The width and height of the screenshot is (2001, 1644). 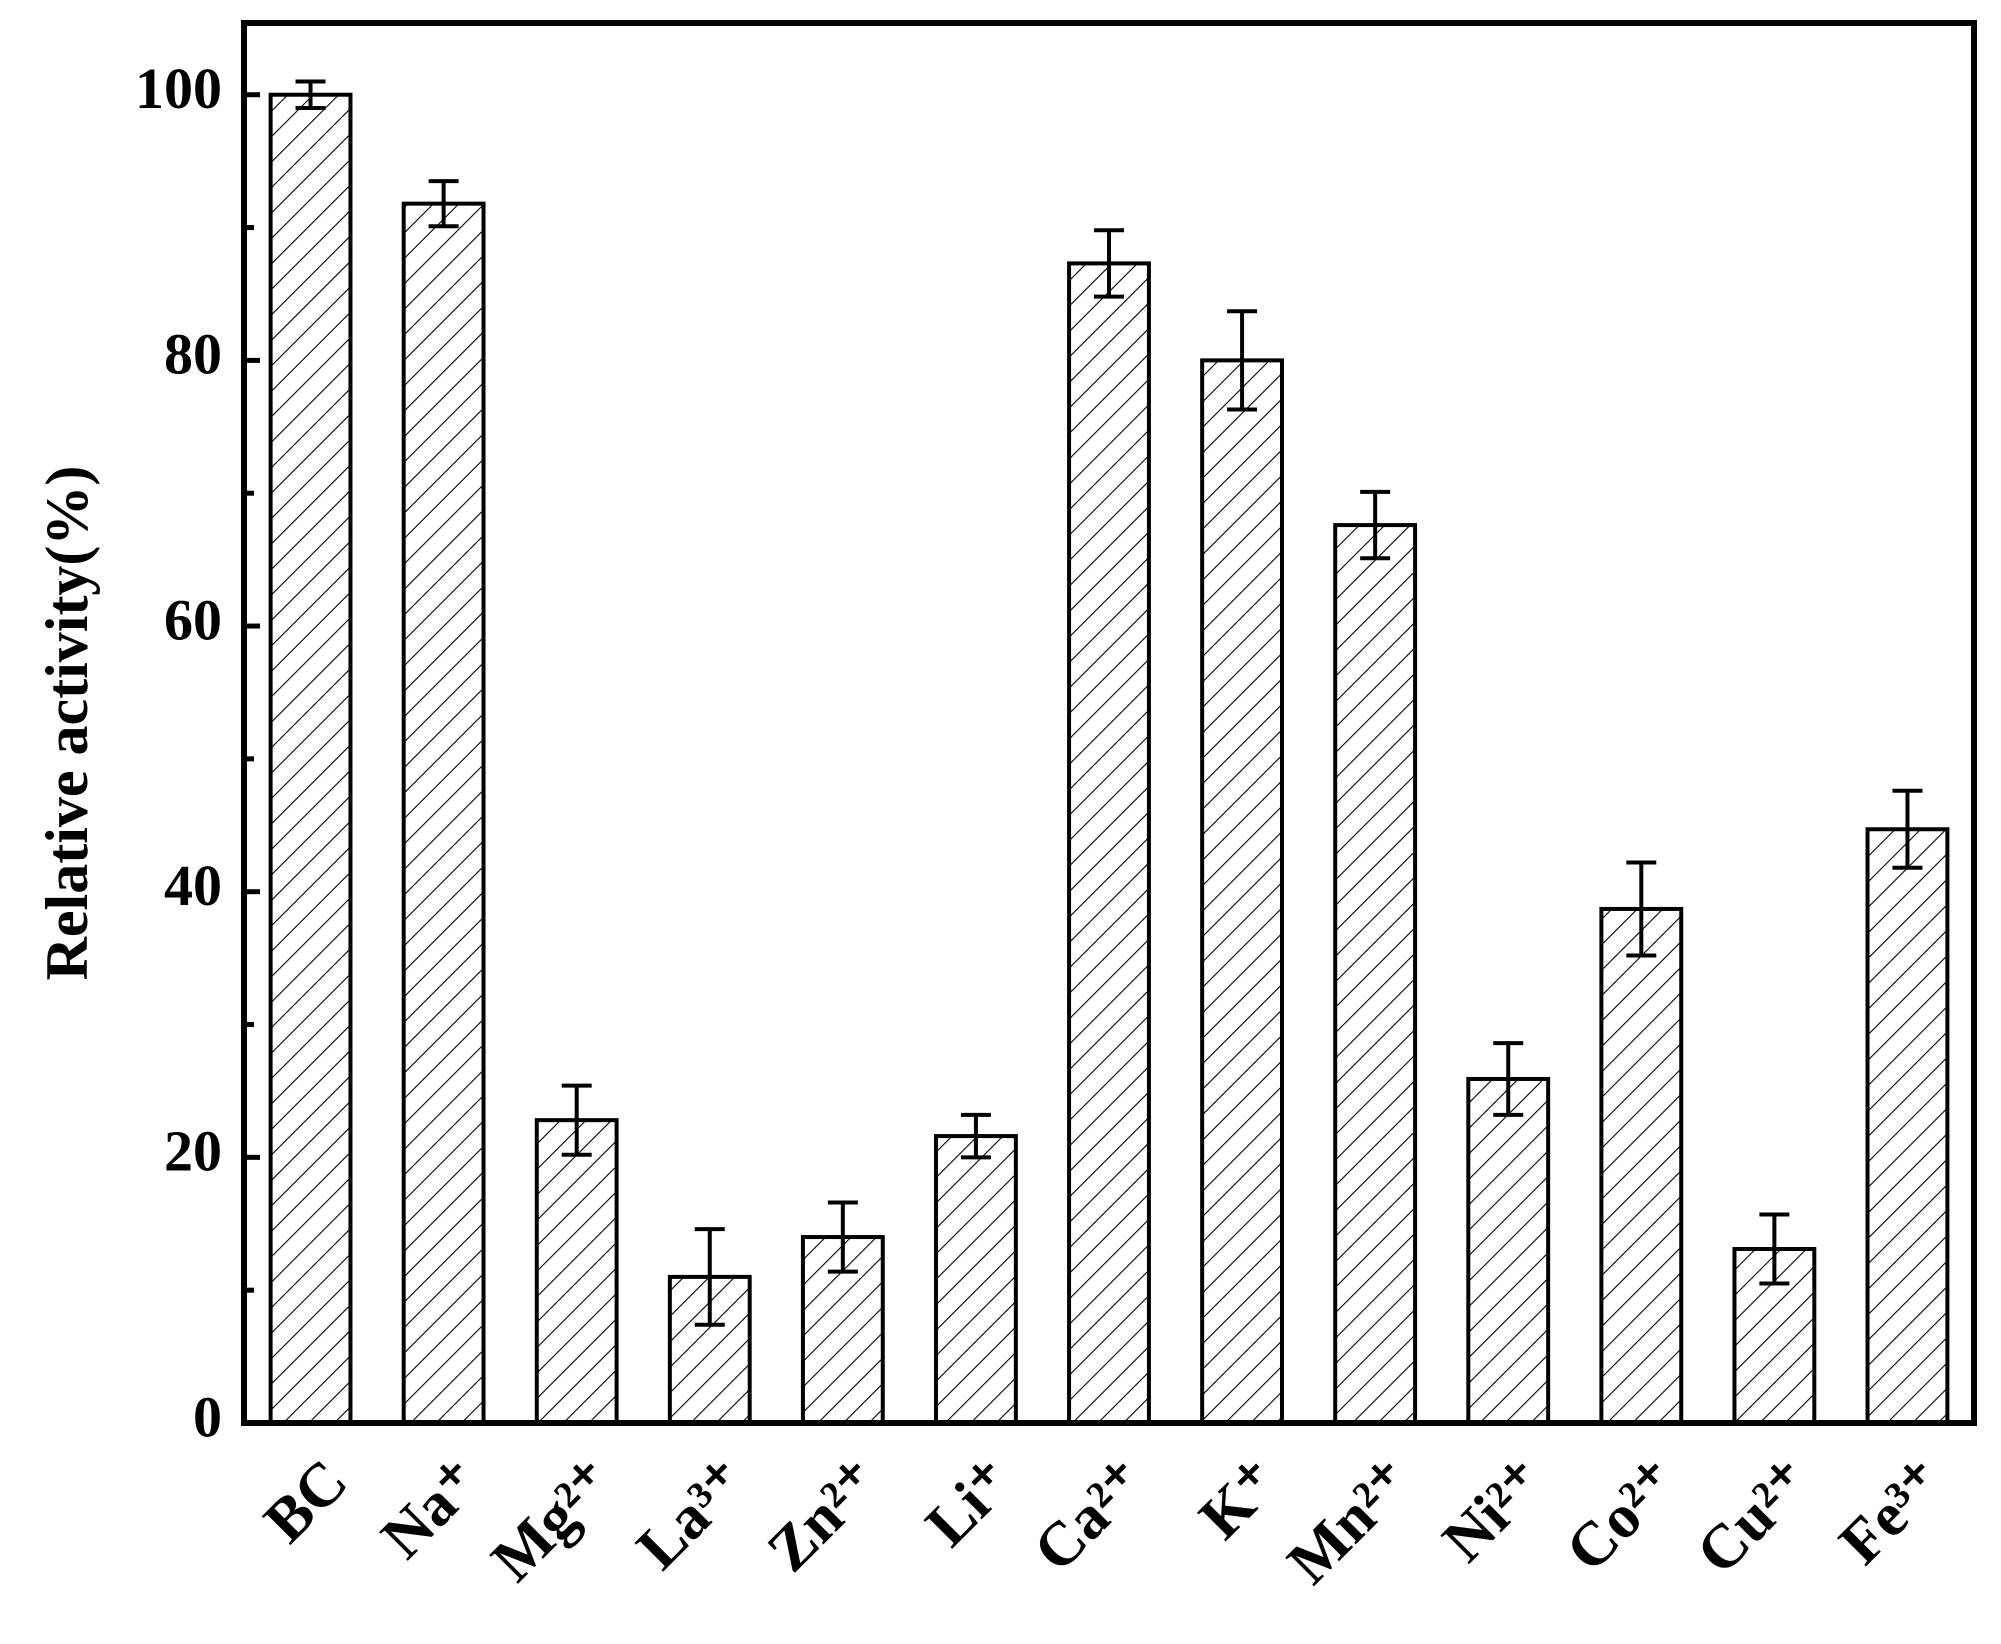 I want to click on x-tick-label: Mg²⁺, so click(x=553, y=1521).